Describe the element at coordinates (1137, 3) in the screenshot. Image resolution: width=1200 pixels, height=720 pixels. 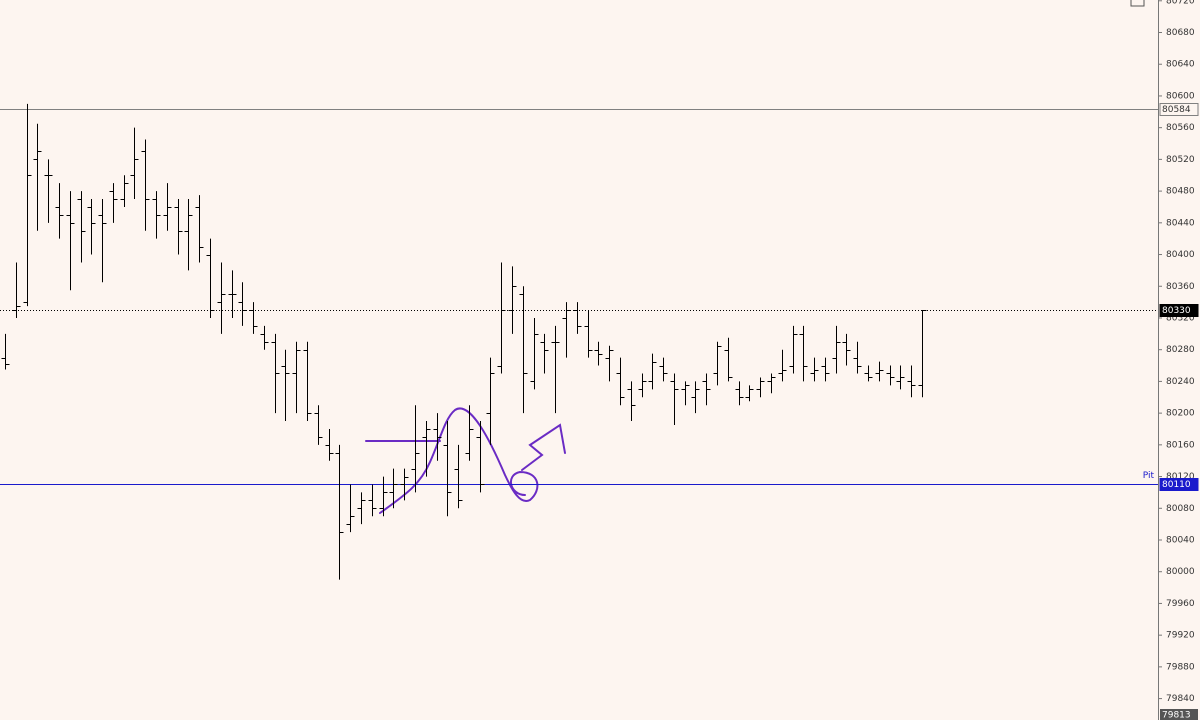
I see `toolbar-icon` at that location.